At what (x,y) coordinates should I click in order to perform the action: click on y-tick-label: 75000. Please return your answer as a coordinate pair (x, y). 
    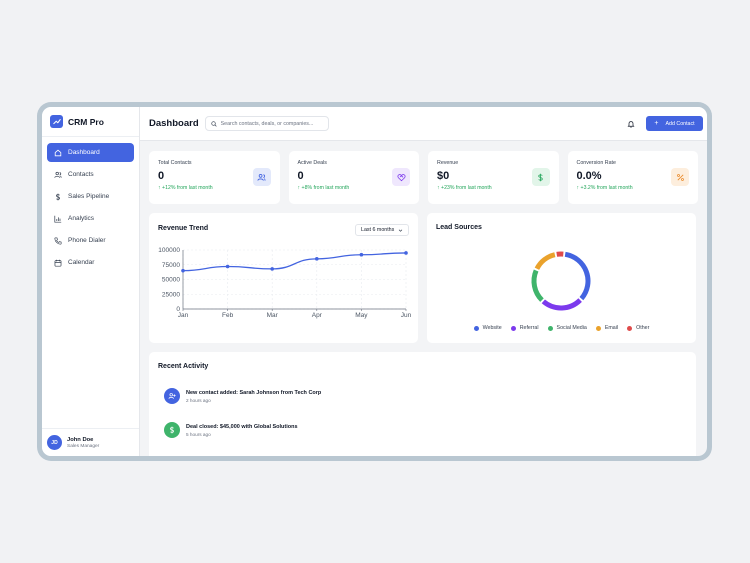
    Looking at the image, I should click on (171, 265).